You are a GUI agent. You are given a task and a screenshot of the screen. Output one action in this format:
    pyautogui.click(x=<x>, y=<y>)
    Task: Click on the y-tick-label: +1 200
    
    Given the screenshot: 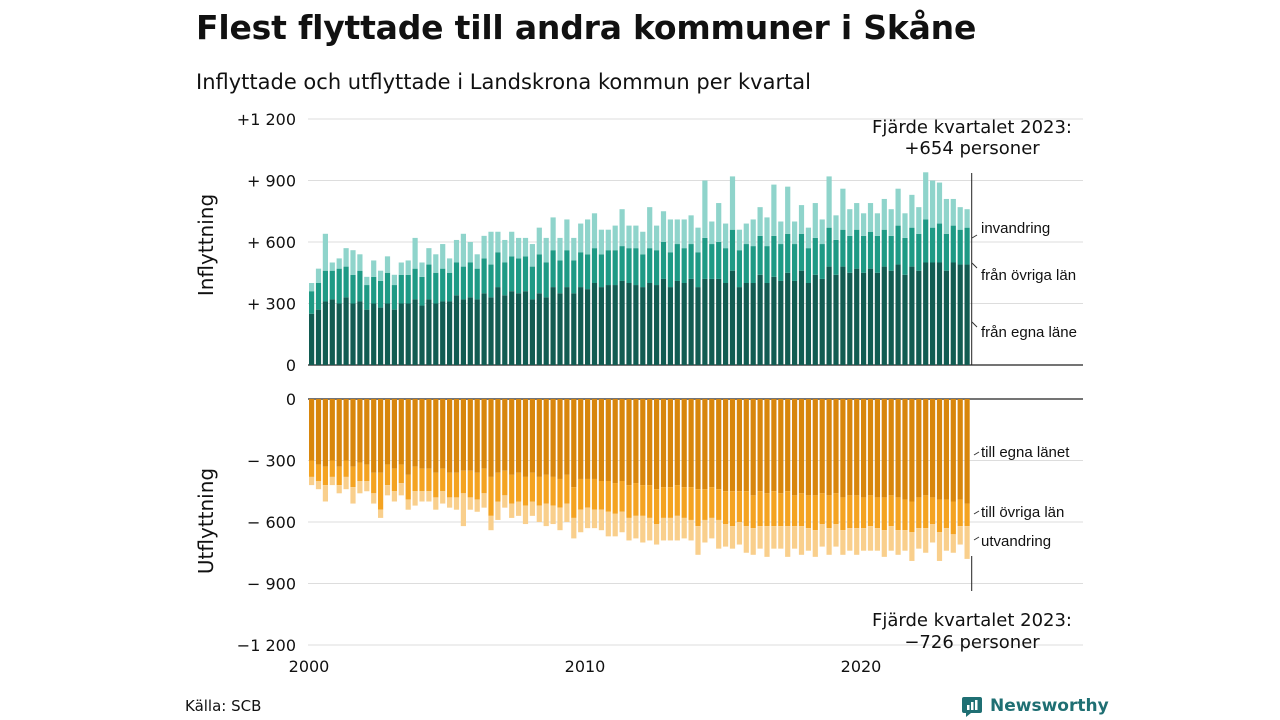 What is the action you would take?
    pyautogui.click(x=266, y=119)
    